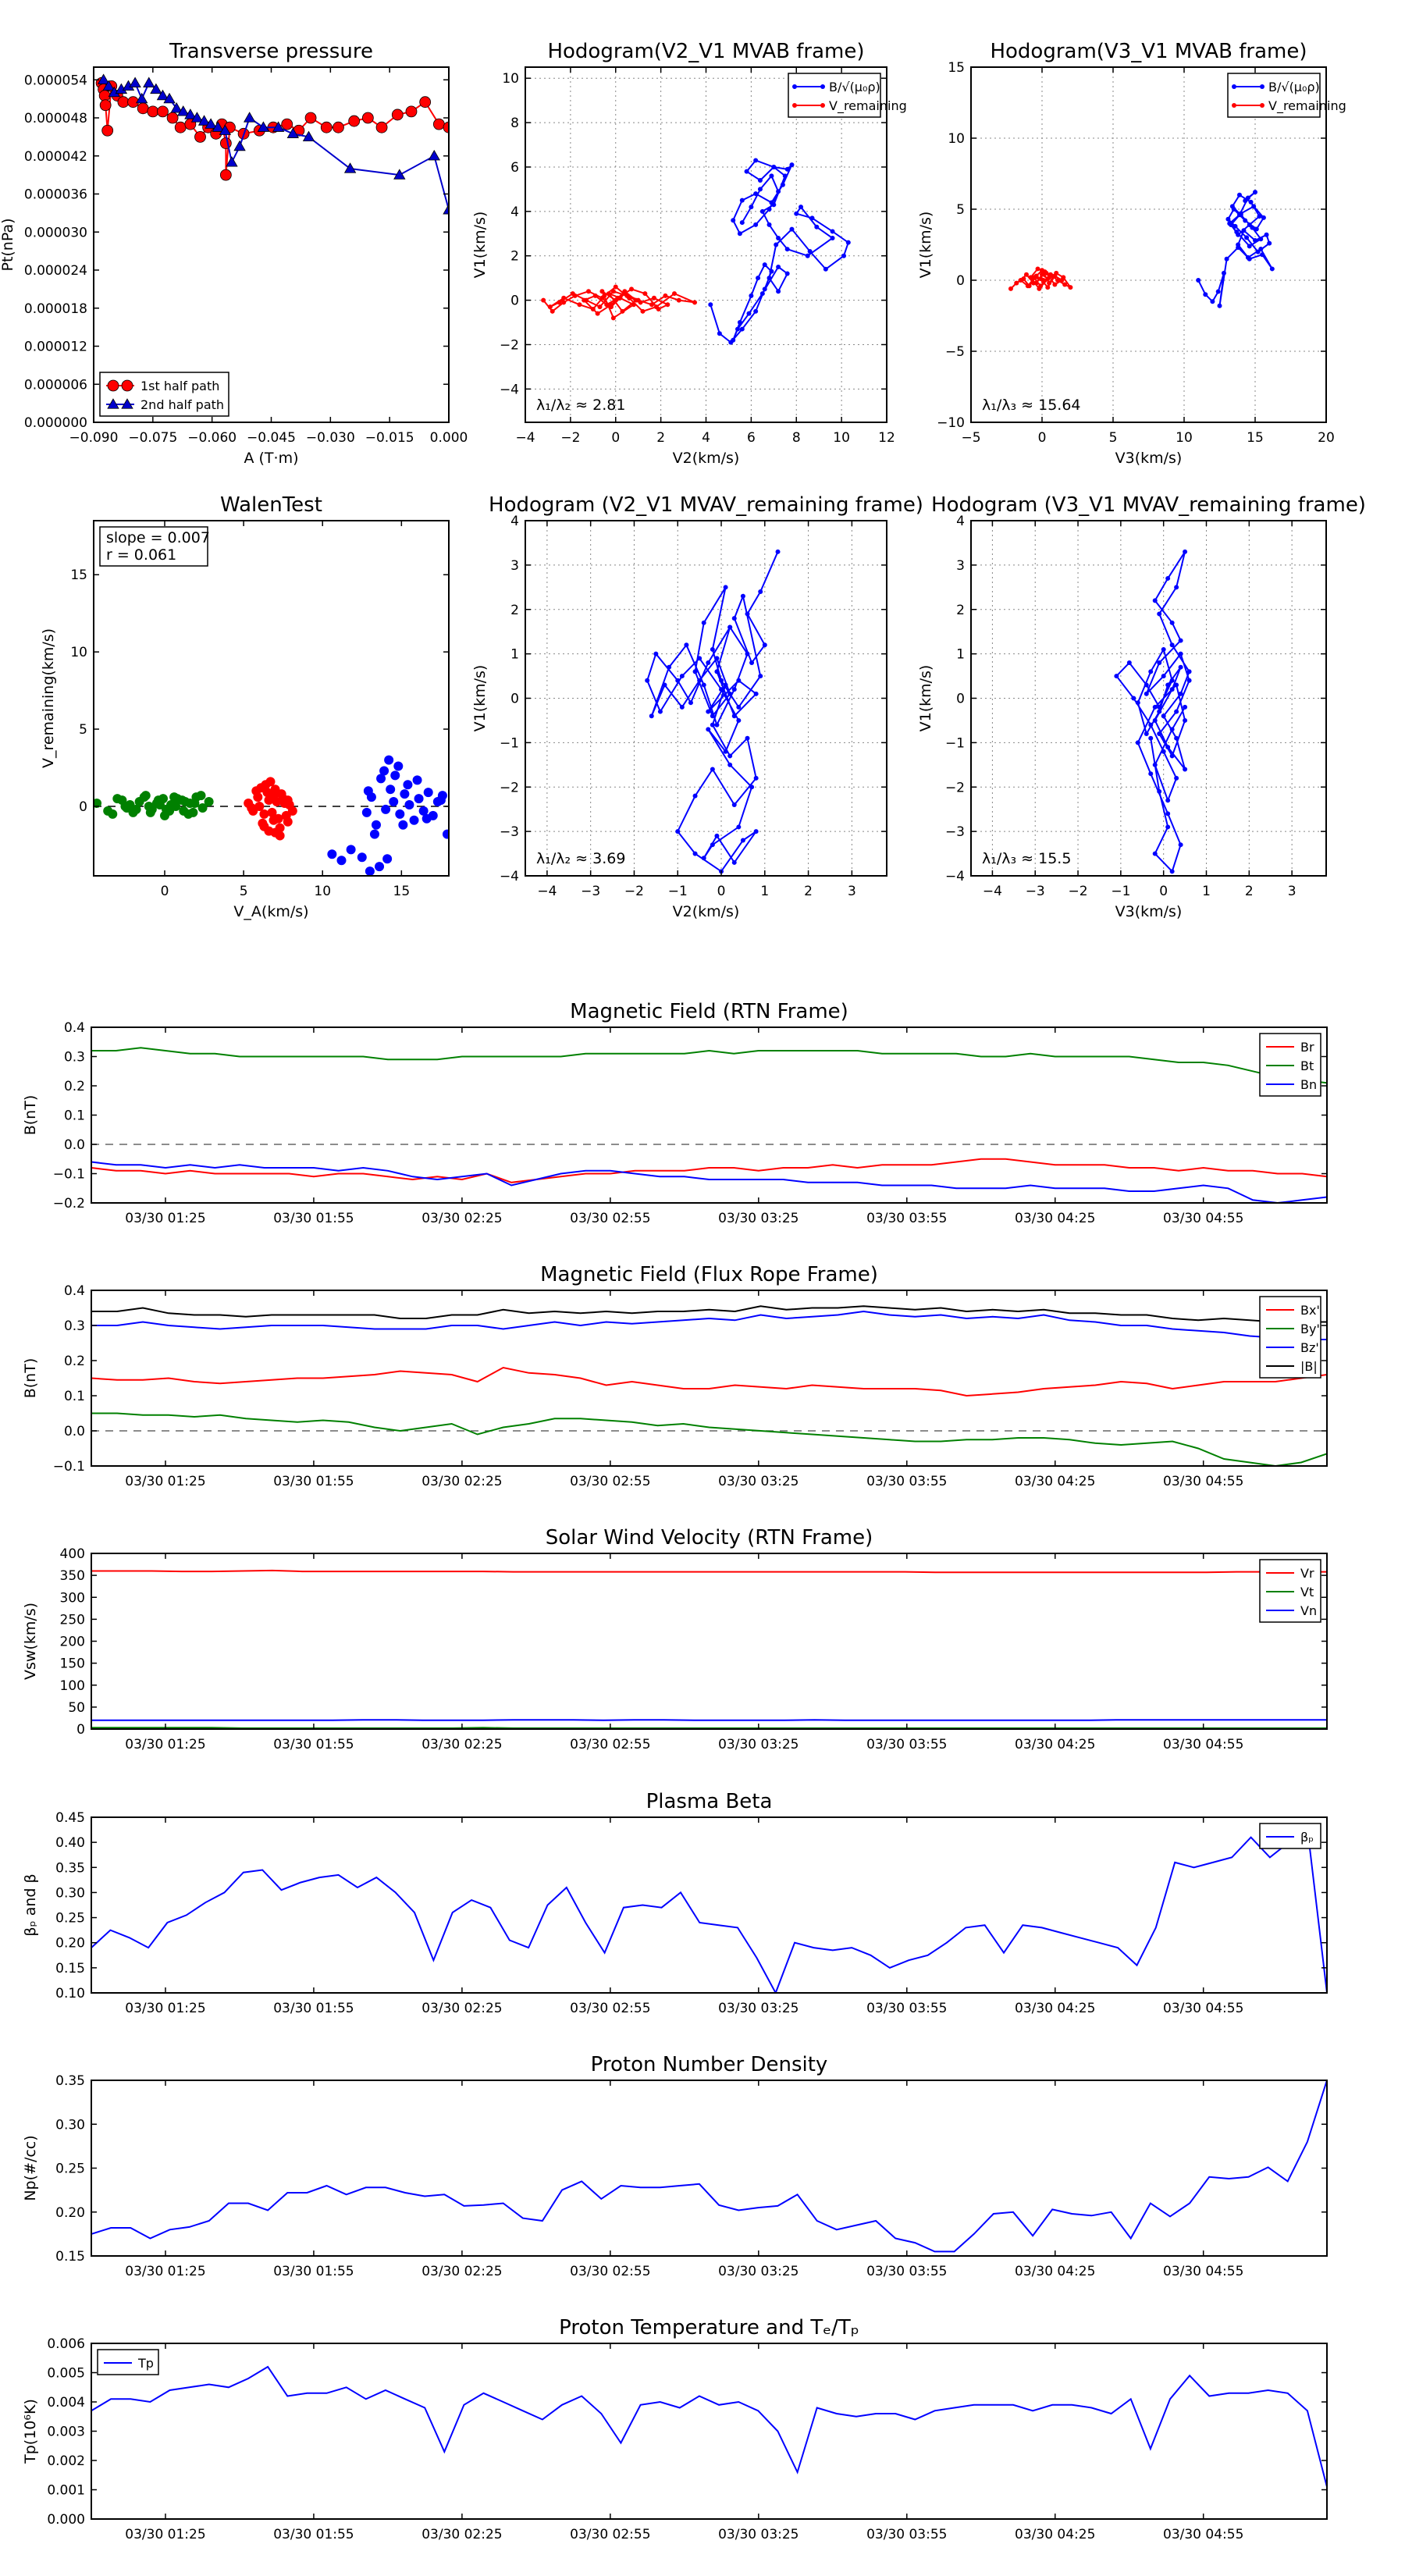 The height and width of the screenshot is (2576, 1405). Describe the element at coordinates (706, 438) in the screenshot. I see `x-tick-label: 4` at that location.